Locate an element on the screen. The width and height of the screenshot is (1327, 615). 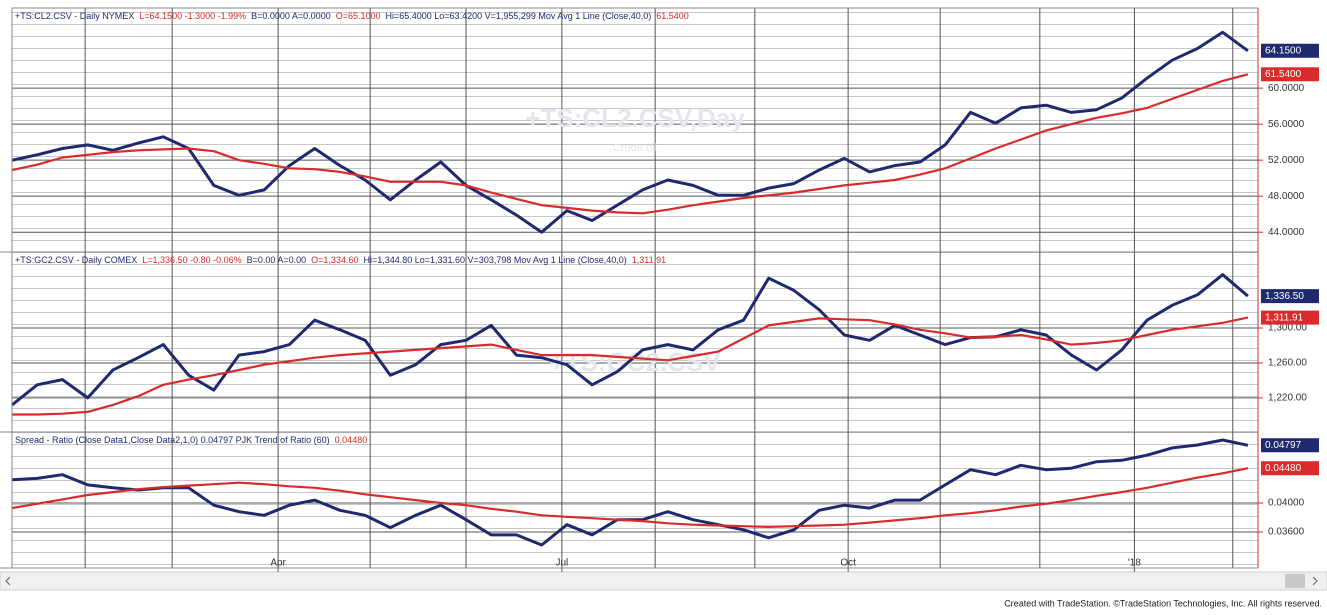
x-tick-label: Oct is located at coordinates (848, 563).